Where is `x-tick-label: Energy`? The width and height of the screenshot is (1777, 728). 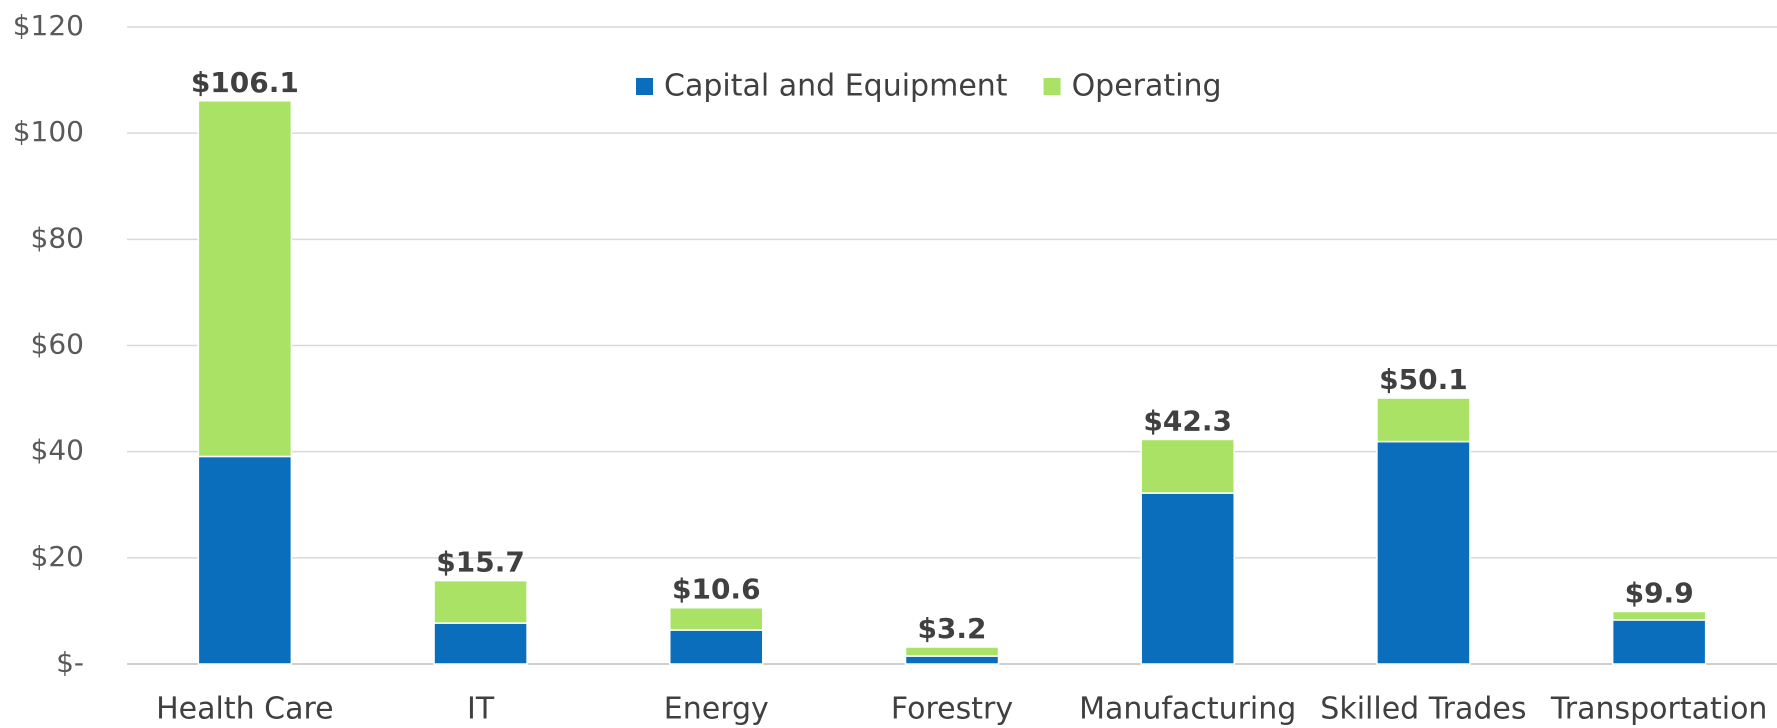 x-tick-label: Energy is located at coordinates (716, 709).